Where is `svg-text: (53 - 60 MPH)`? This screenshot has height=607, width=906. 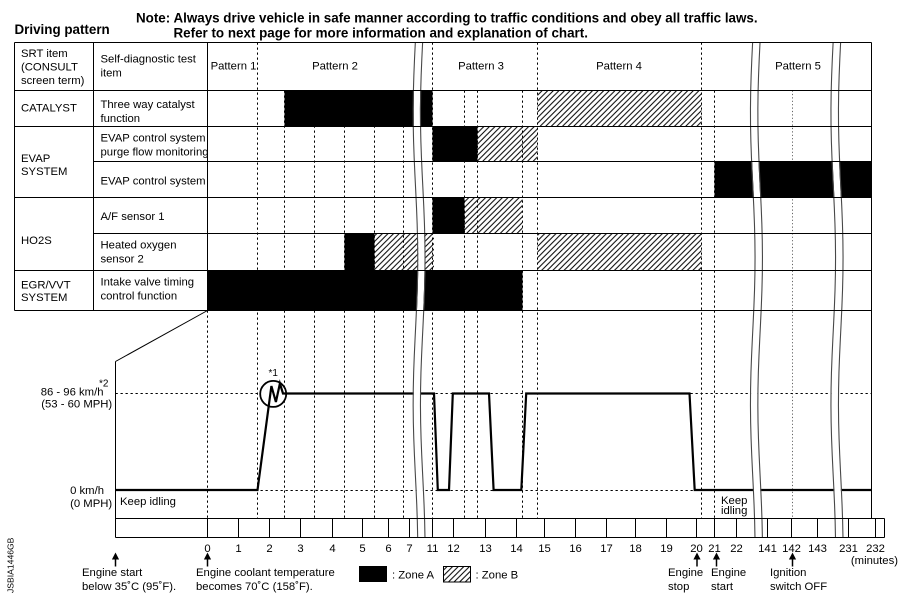 svg-text: (53 - 60 MPH) is located at coordinates (76, 405).